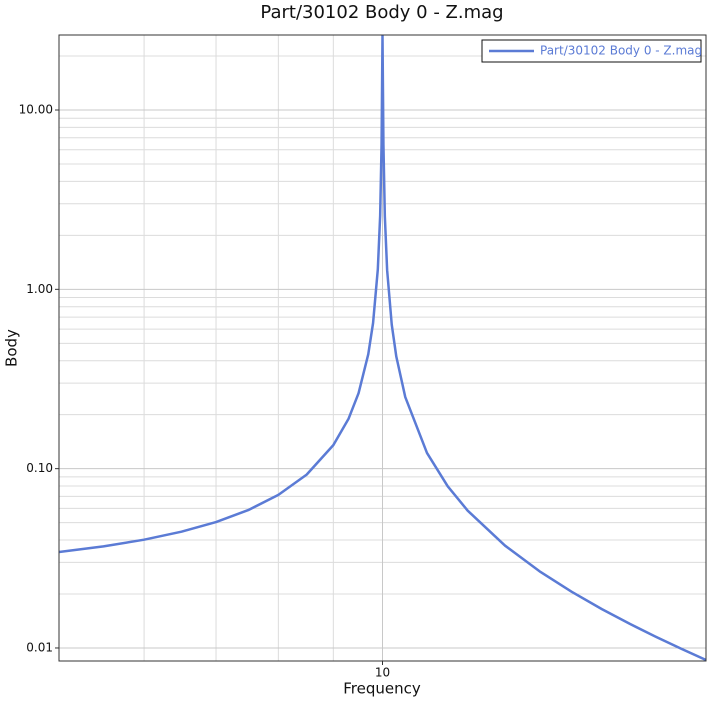 The width and height of the screenshot is (710, 704). Describe the element at coordinates (12, 348) in the screenshot. I see `y-axis-label: Body` at that location.